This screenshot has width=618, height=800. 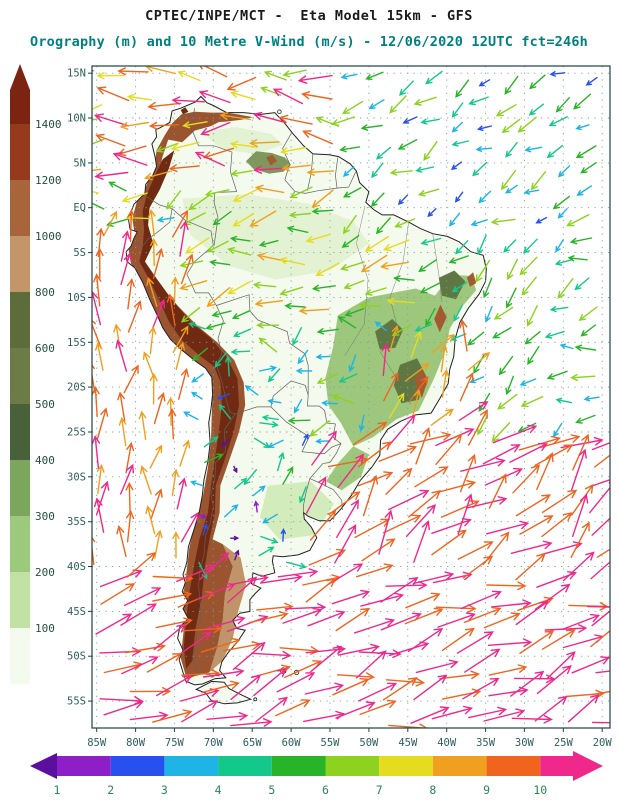 What do you see at coordinates (184, 111) in the screenshot?
I see `terrain-santa-marta` at bounding box center [184, 111].